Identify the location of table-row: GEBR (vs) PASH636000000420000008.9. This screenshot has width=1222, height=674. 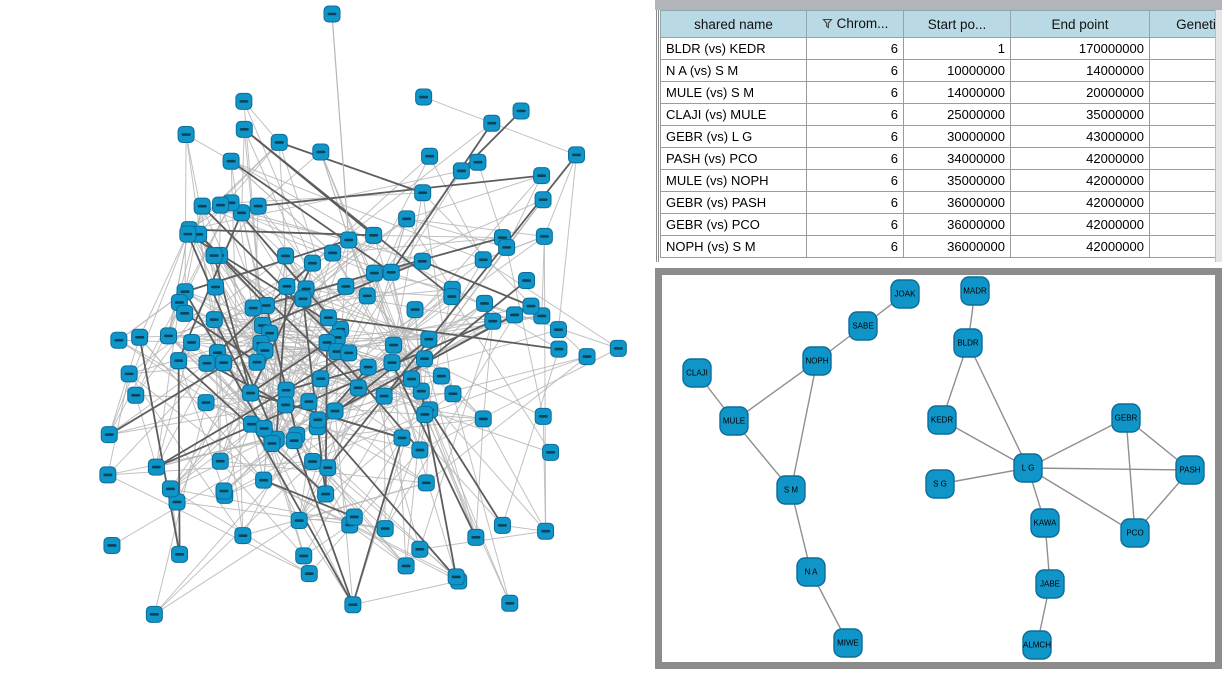
(941, 203).